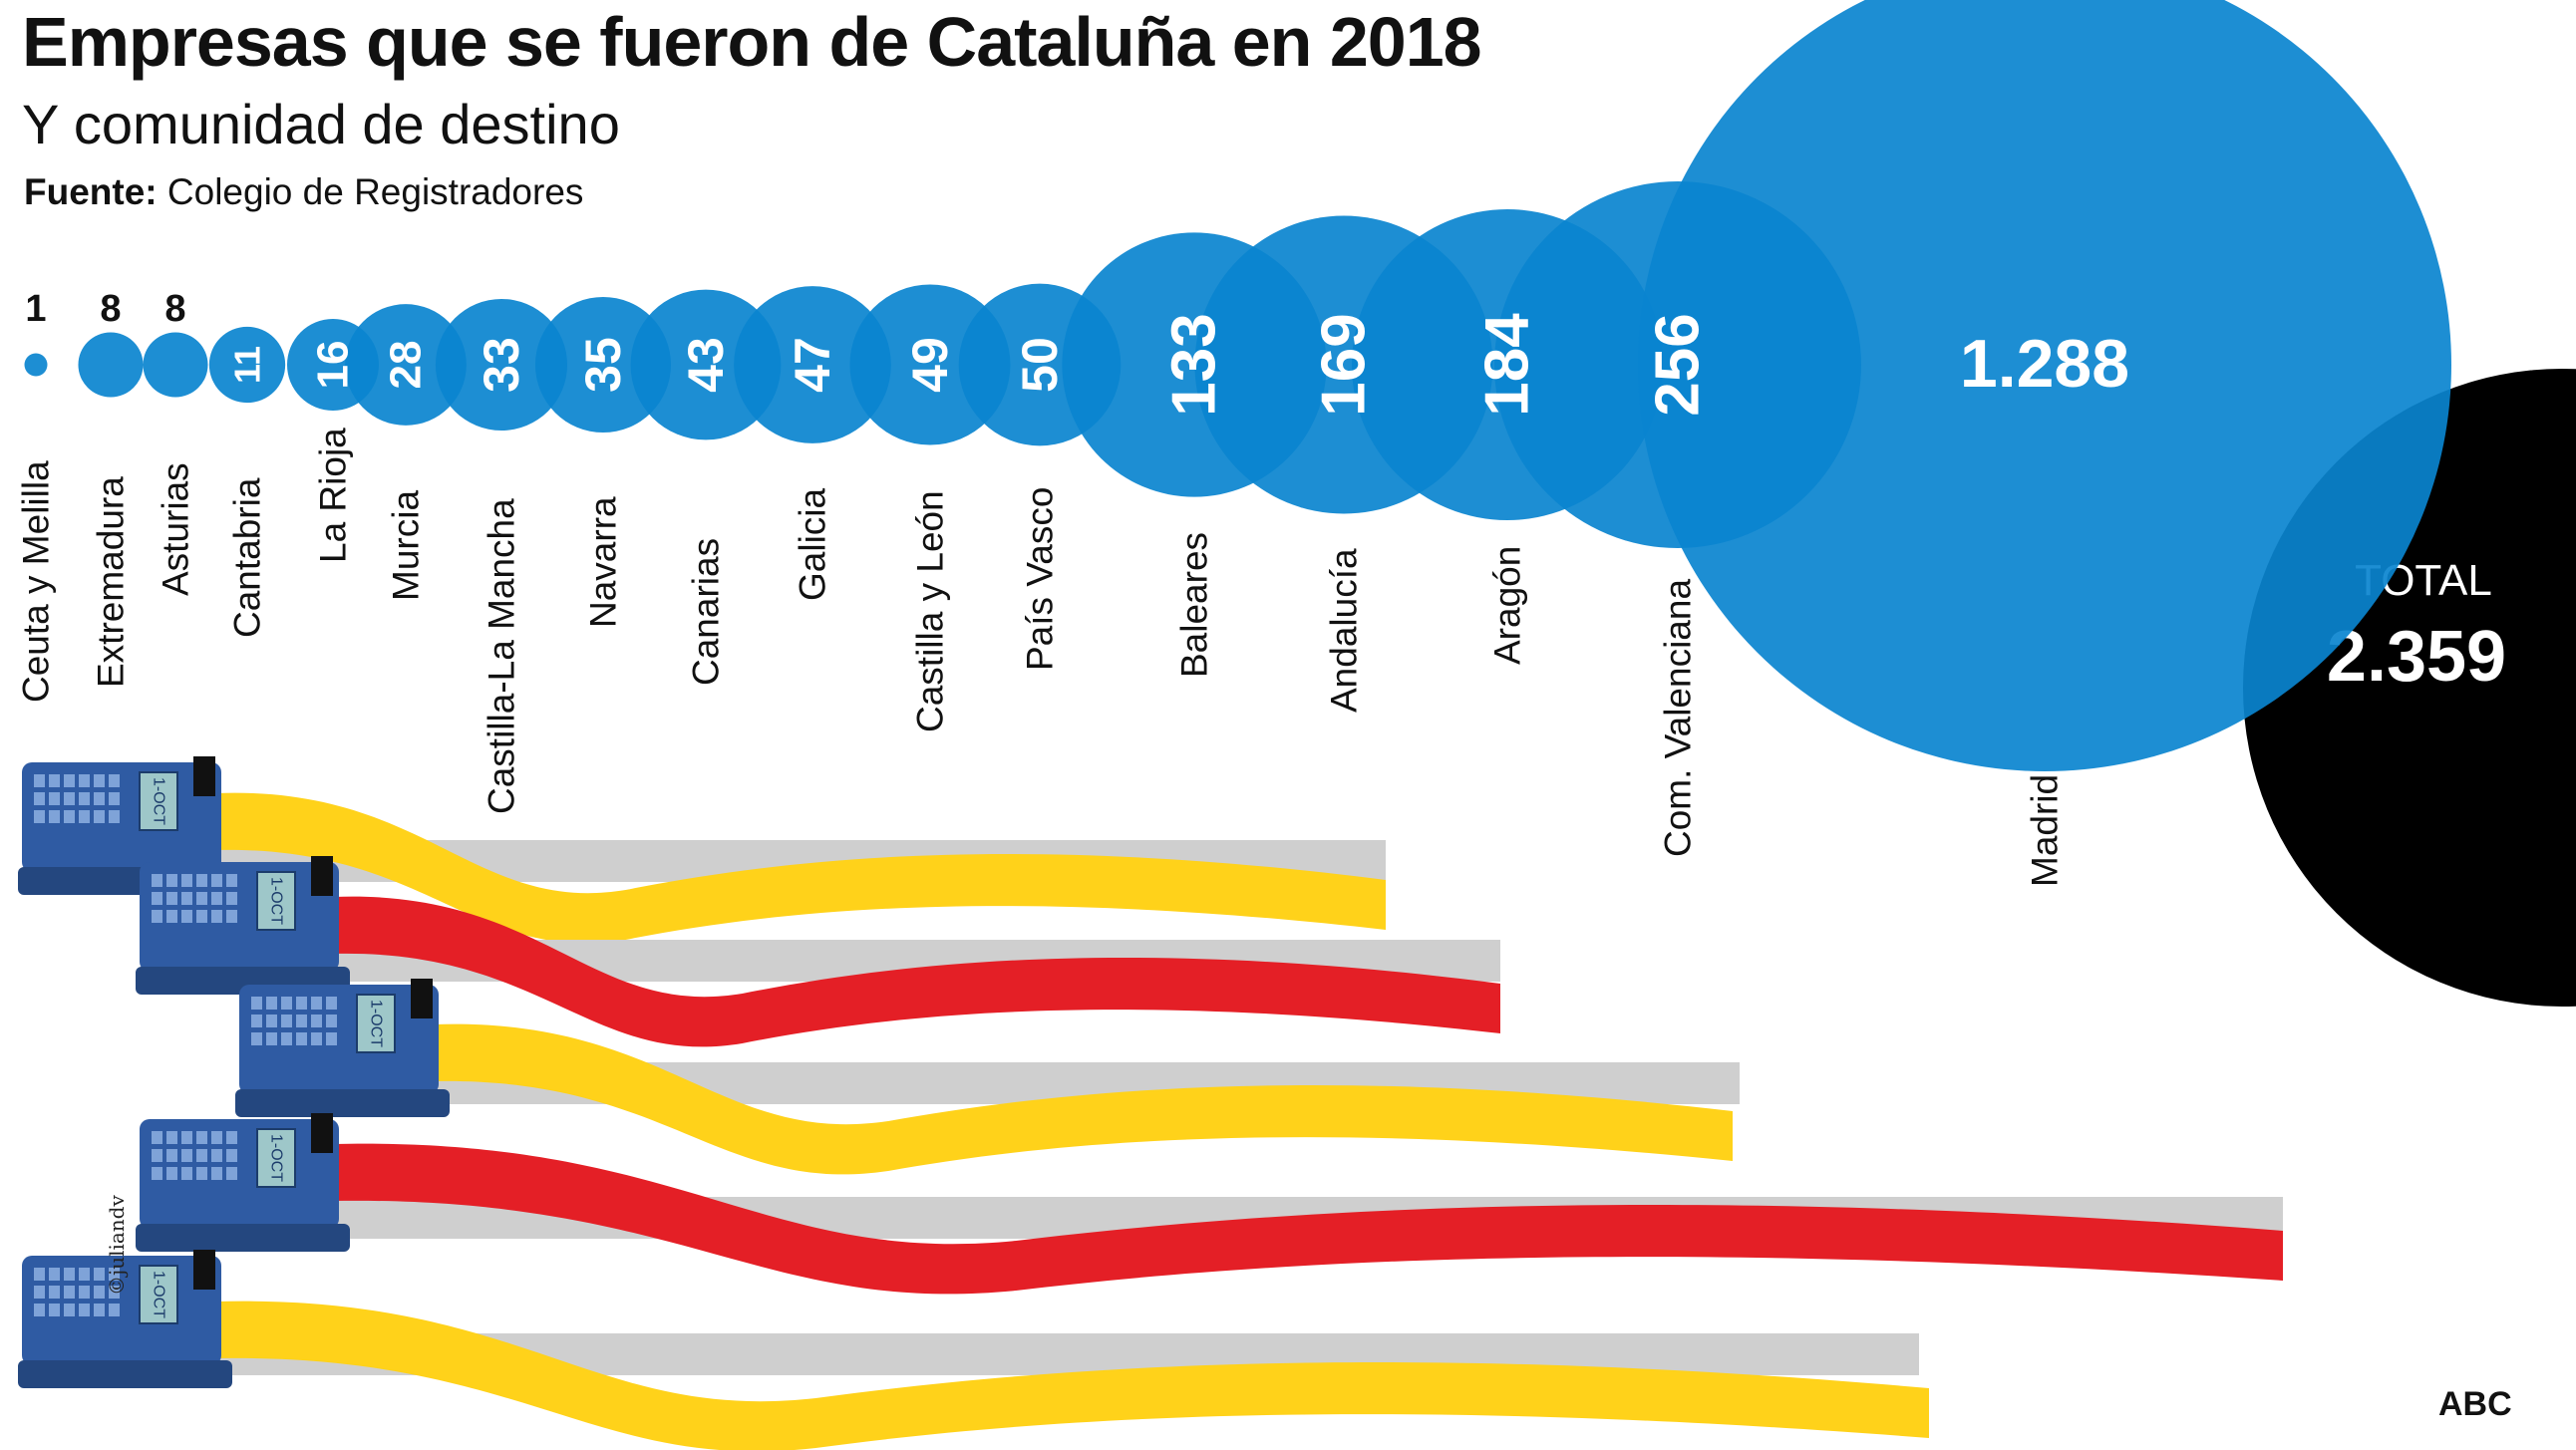  Describe the element at coordinates (117, 1245) in the screenshot. I see `illustration-credit: ©juliandv` at that location.